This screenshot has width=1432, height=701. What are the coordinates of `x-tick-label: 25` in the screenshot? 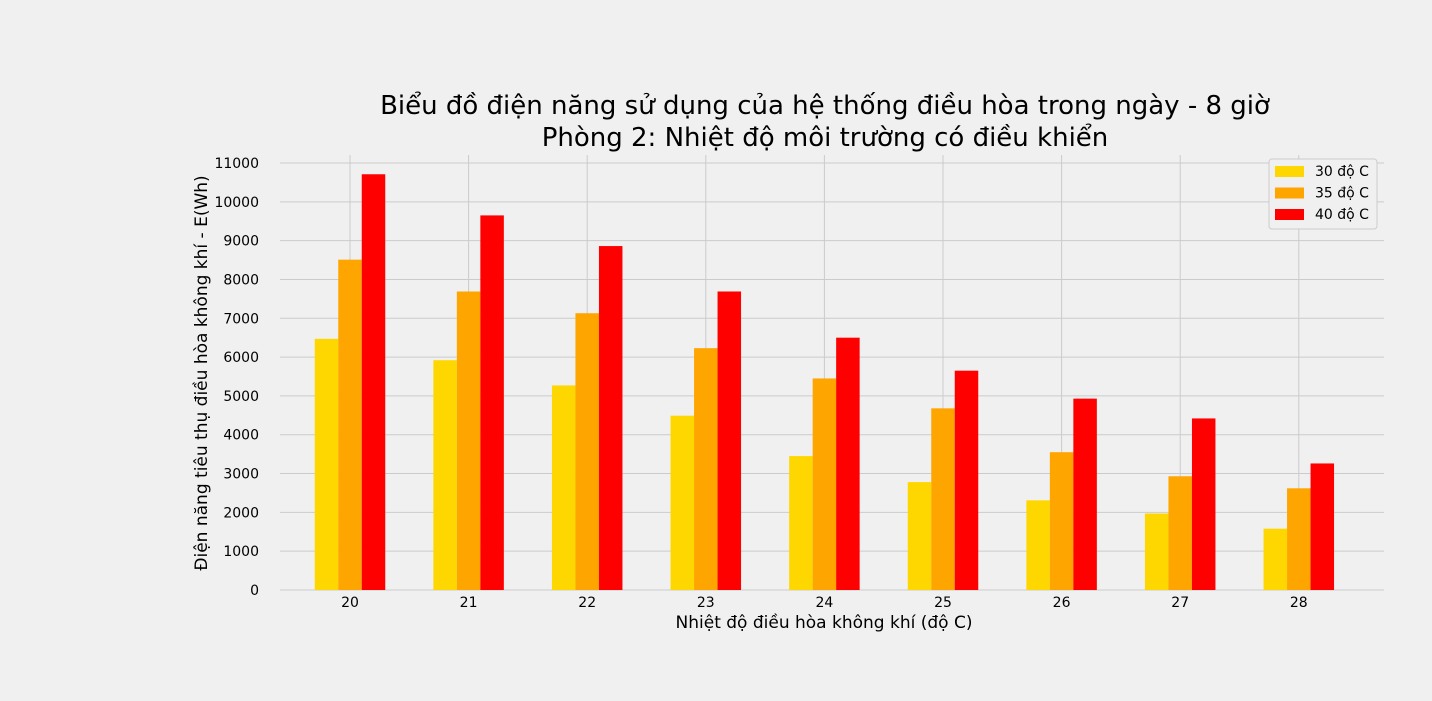 It's located at (943, 603).